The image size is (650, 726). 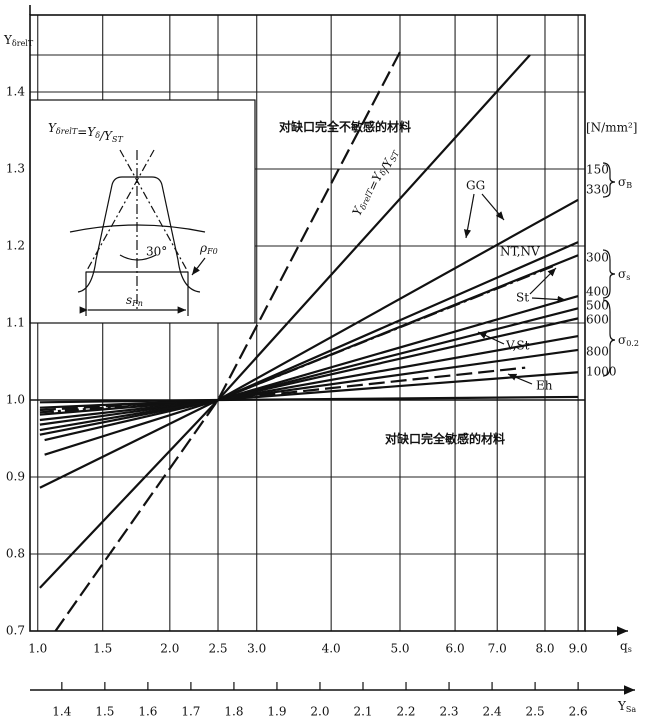 I want to click on x-tick-label: 2.3, so click(x=448, y=712).